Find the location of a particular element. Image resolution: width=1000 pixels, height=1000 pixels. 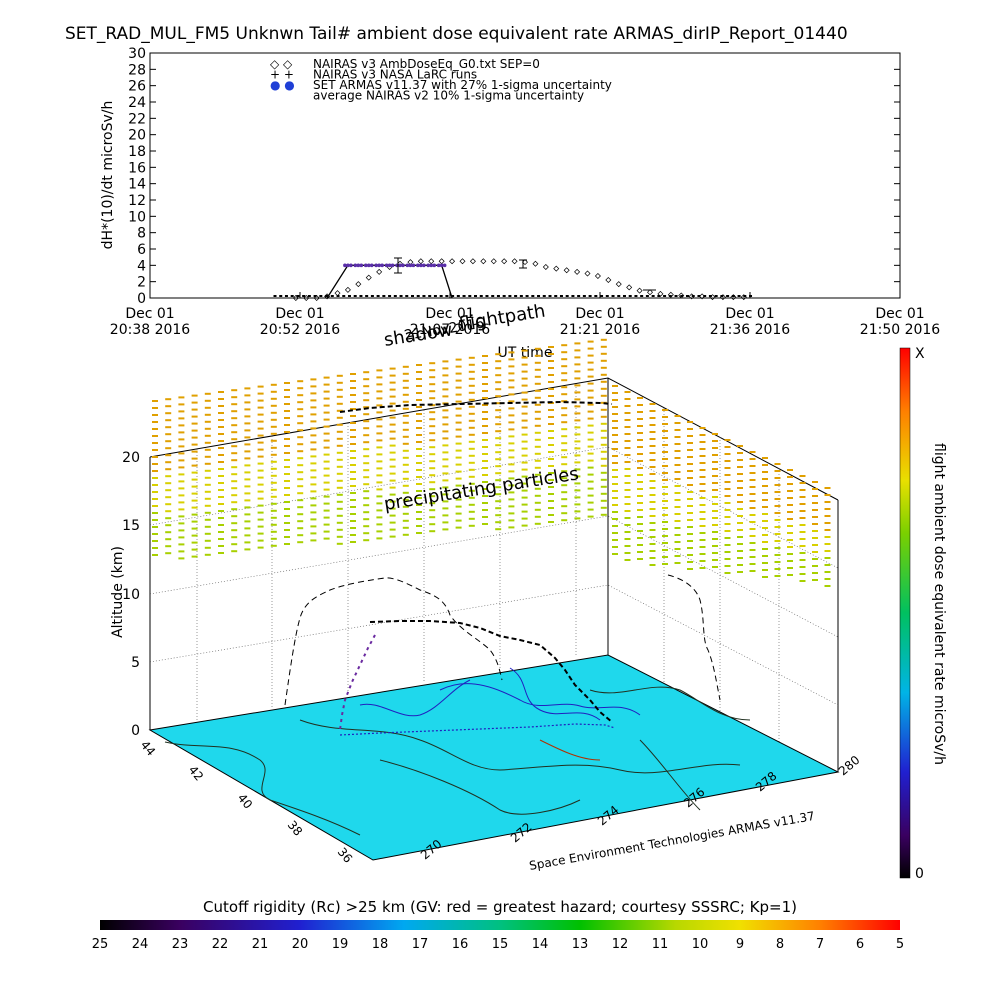

x-tick-time: 21:50 2016 is located at coordinates (900, 330).